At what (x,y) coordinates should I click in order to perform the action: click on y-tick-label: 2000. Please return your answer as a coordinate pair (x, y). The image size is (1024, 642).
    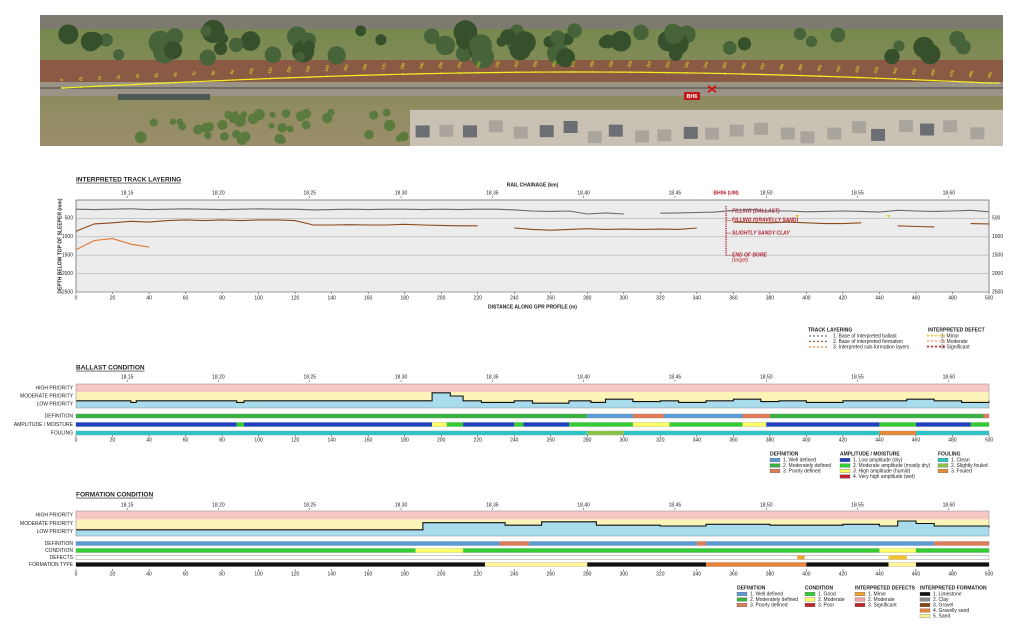
    Looking at the image, I should click on (67, 274).